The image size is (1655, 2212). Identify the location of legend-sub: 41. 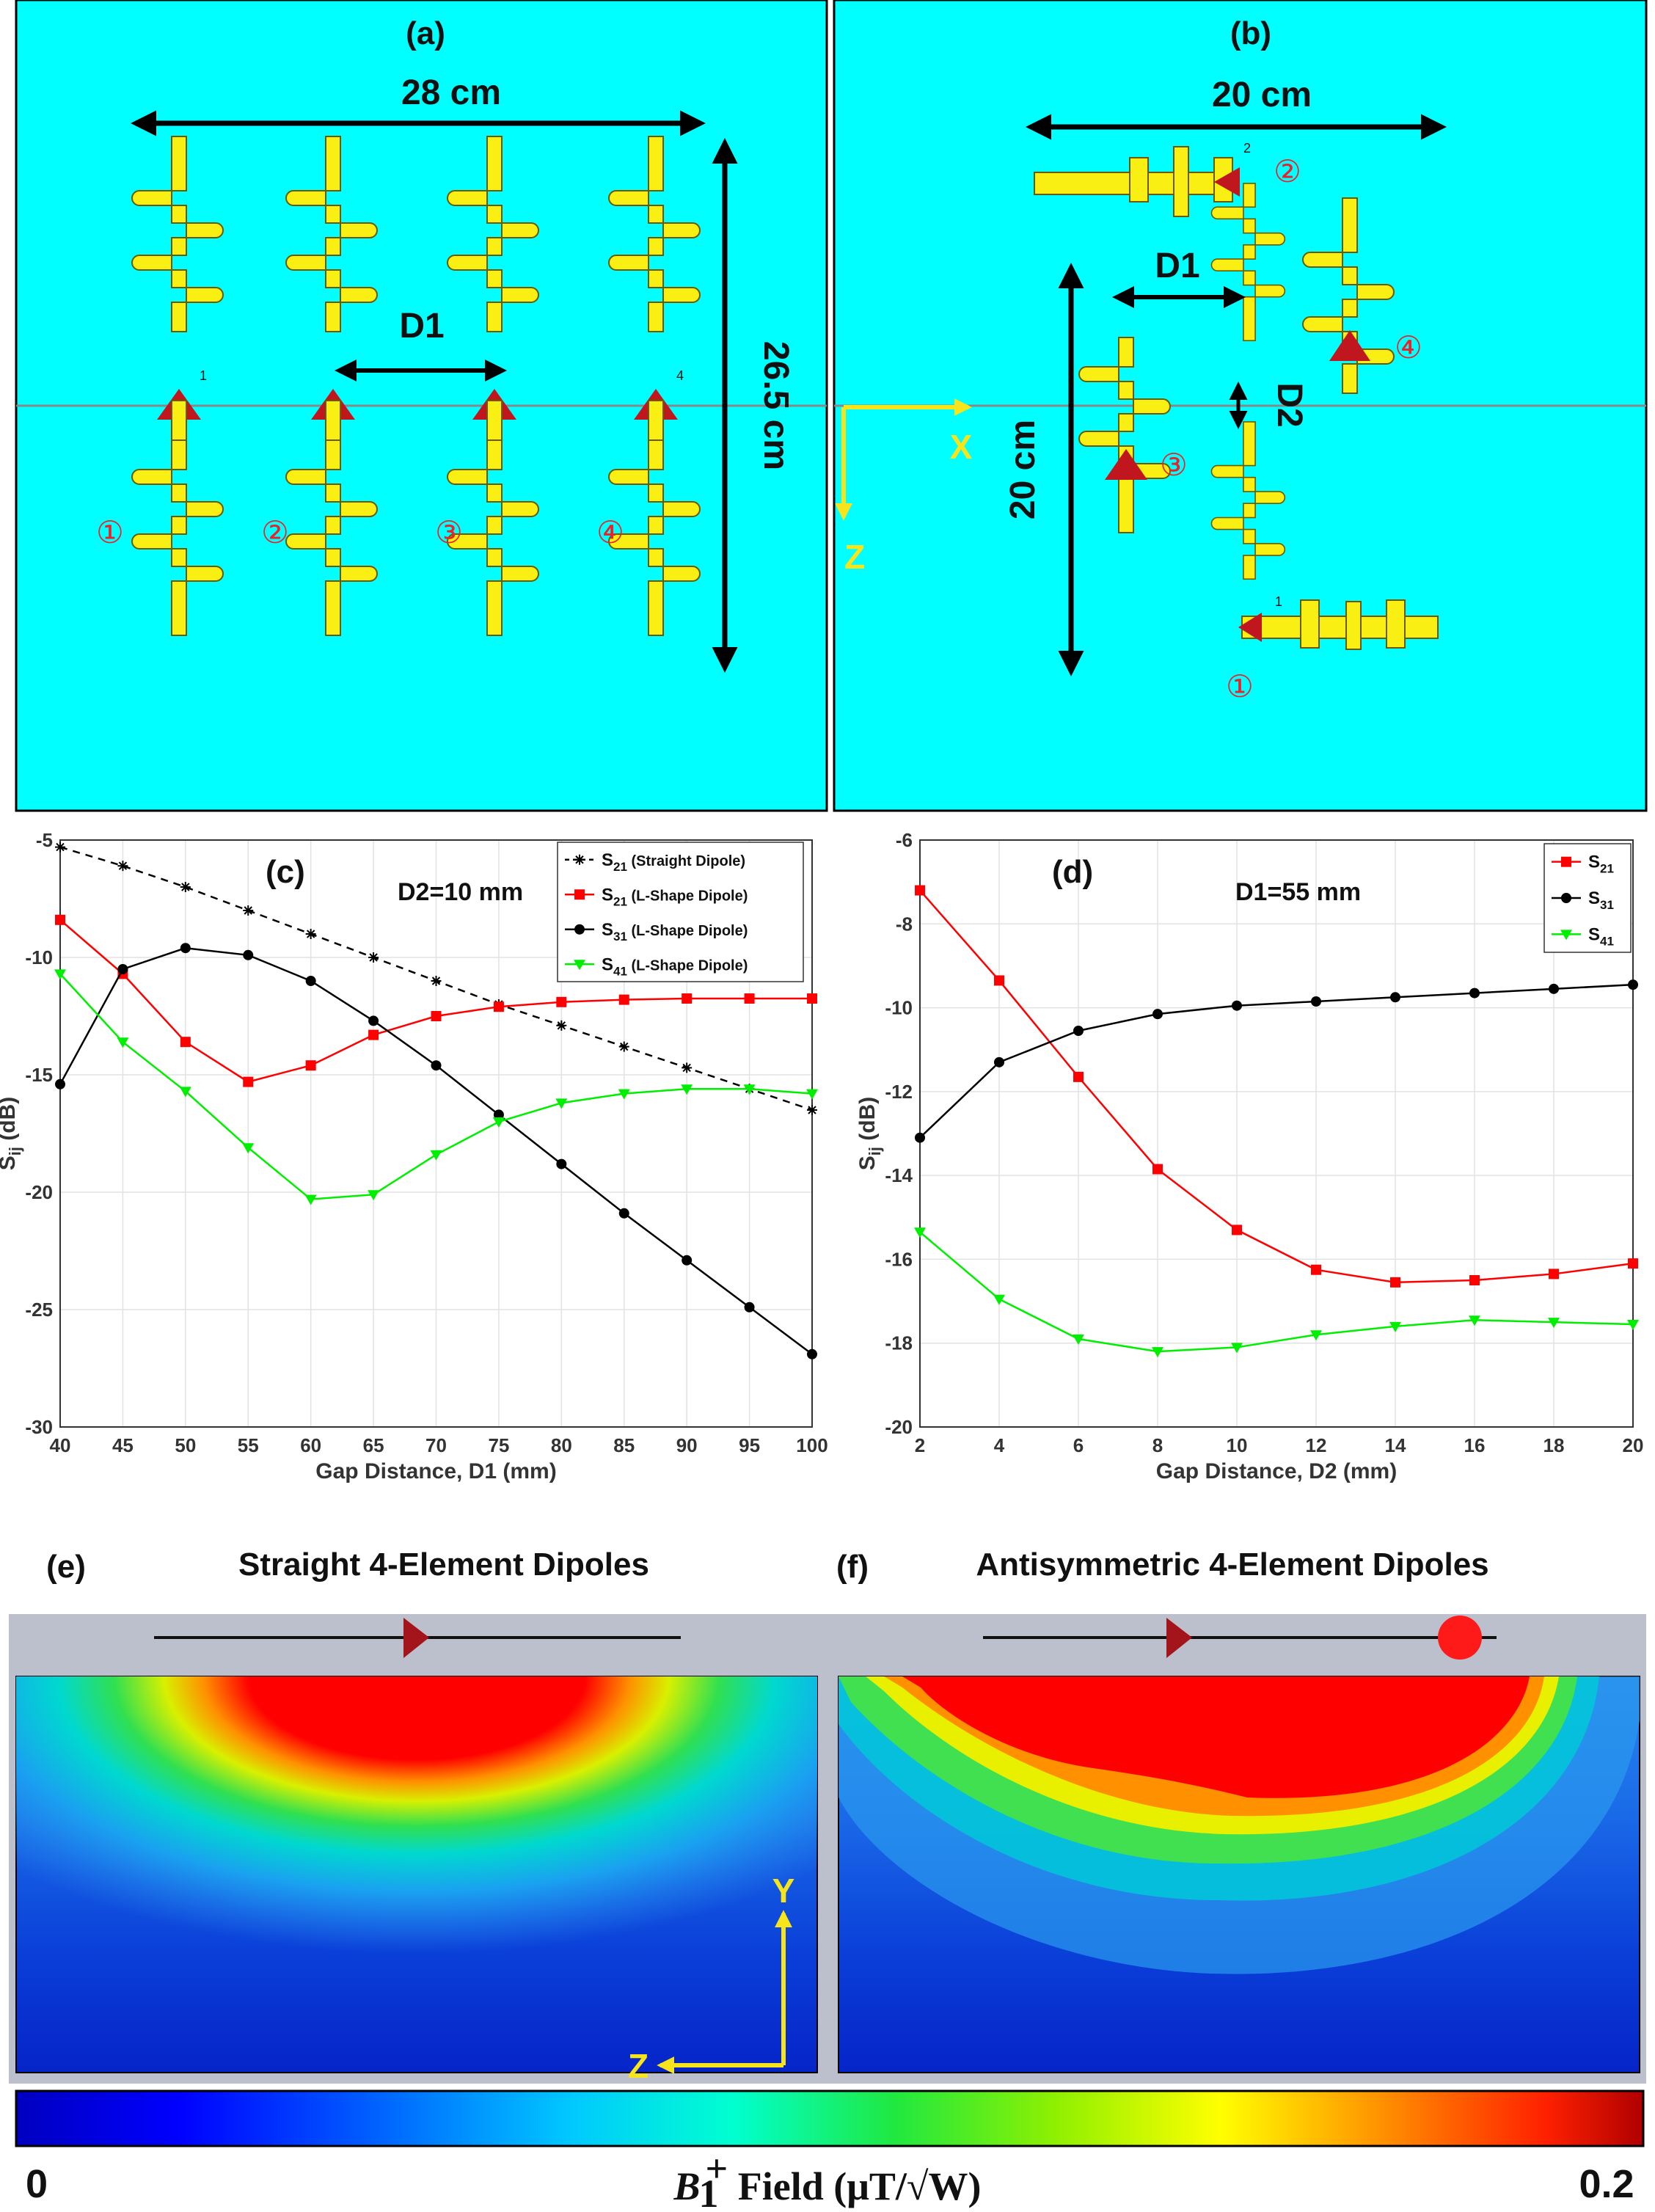
(620, 971).